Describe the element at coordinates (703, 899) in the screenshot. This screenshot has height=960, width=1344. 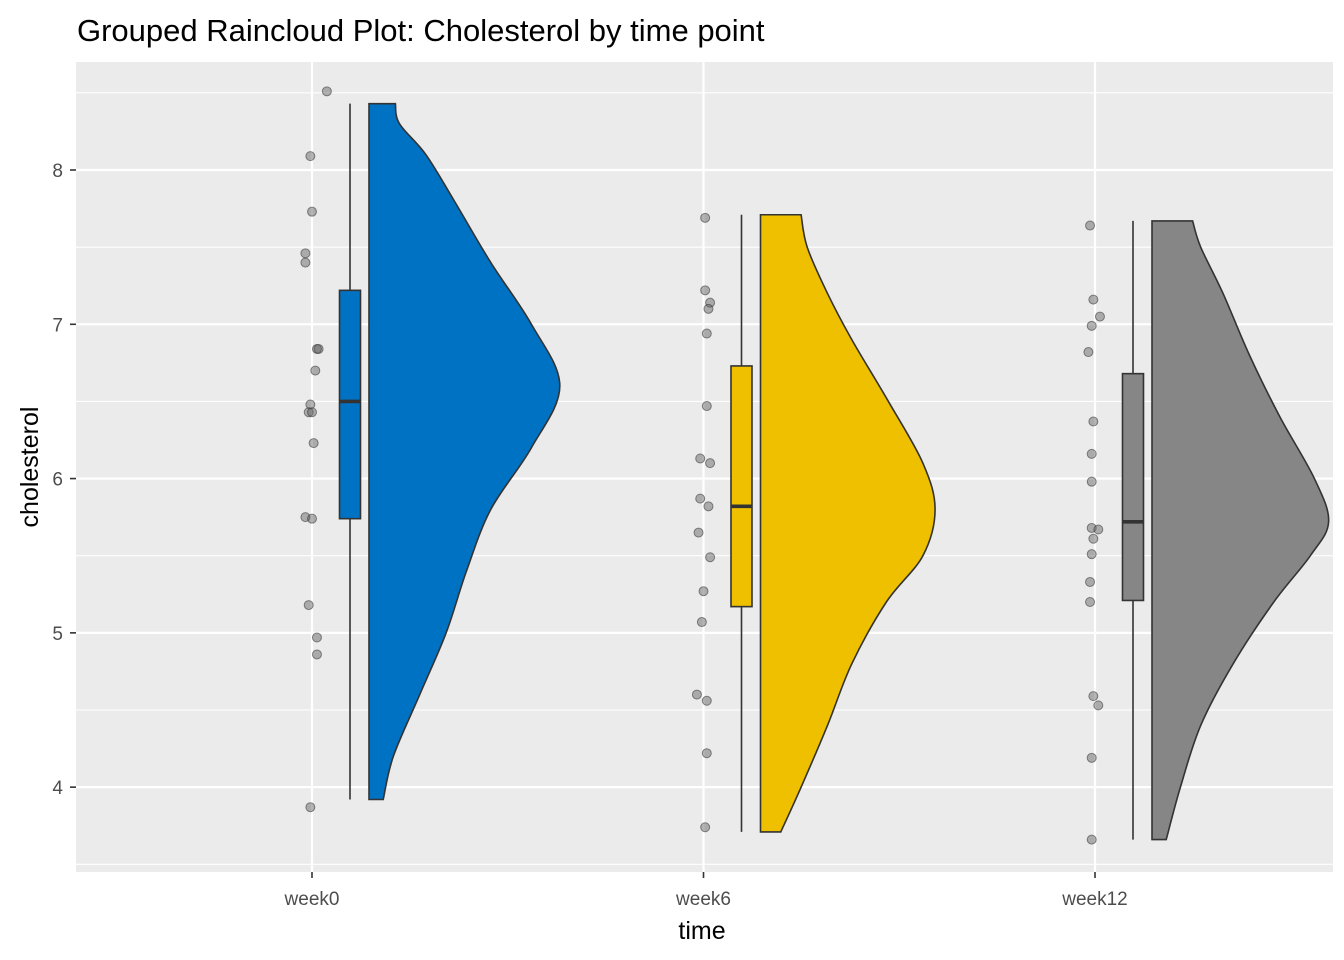
I see `x-tick-label: week6` at that location.